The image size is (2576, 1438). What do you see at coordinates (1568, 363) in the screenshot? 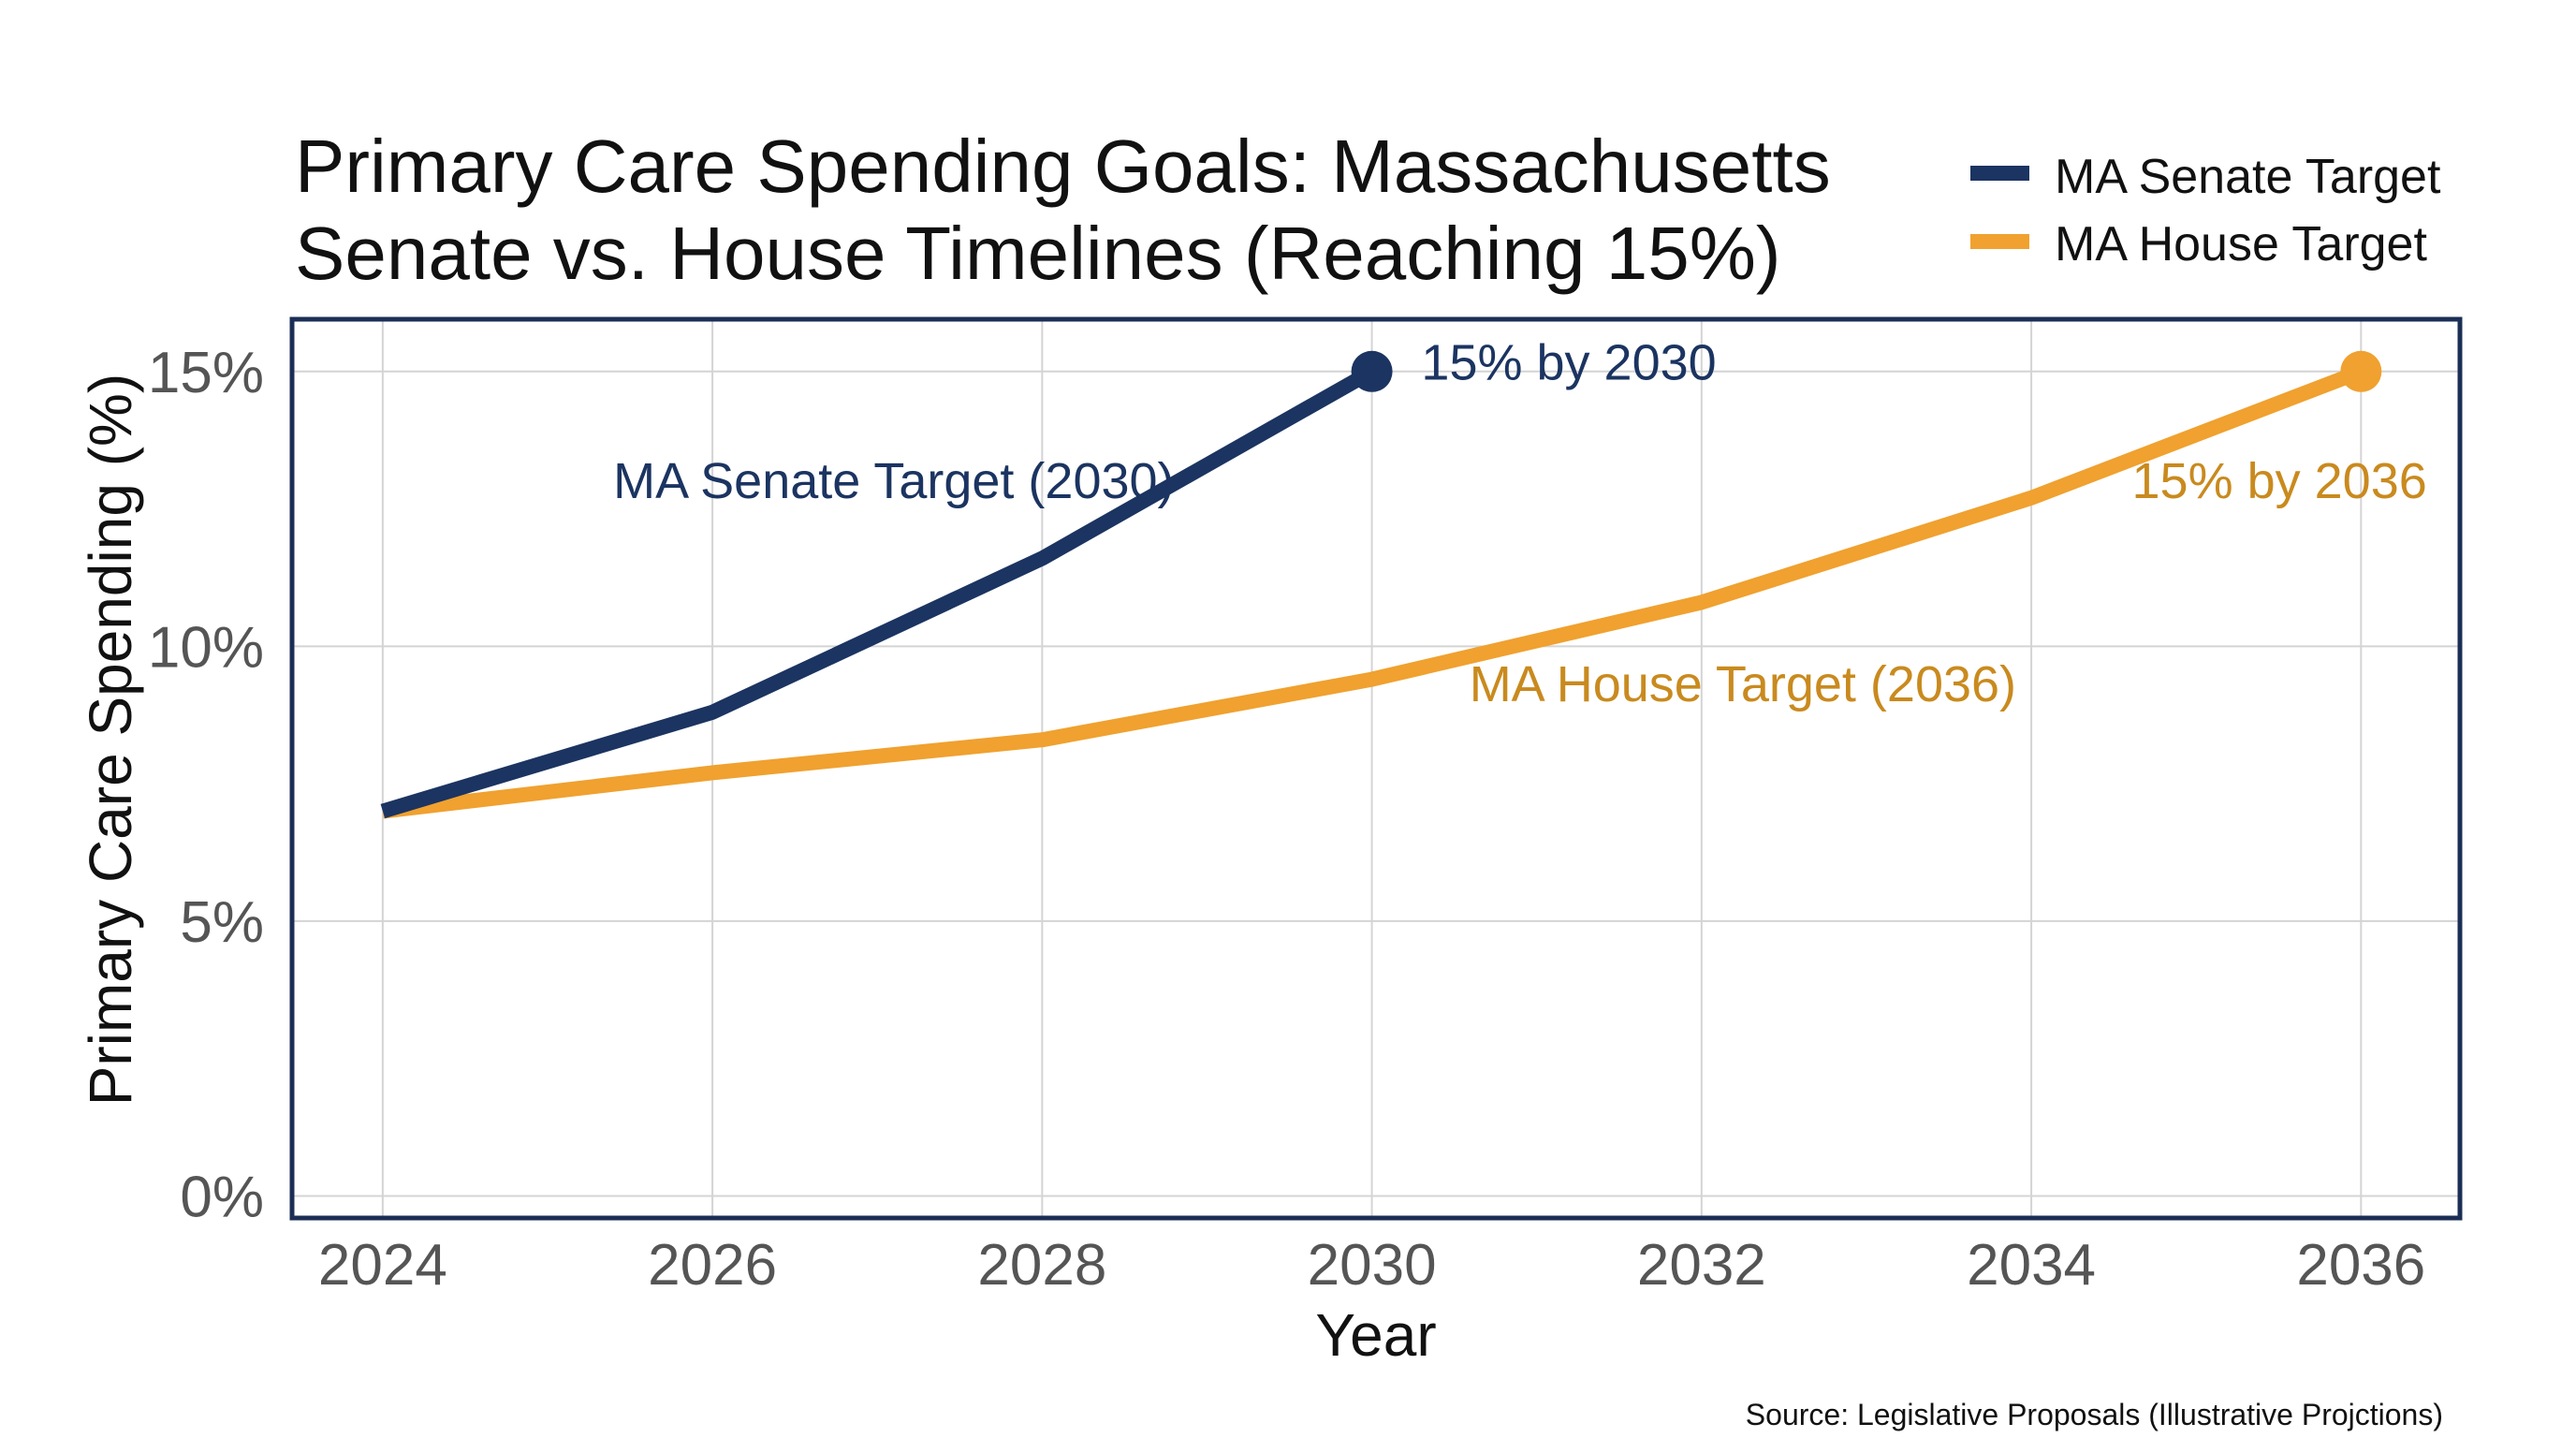
I see `annotation-label: 15% by 2030` at bounding box center [1568, 363].